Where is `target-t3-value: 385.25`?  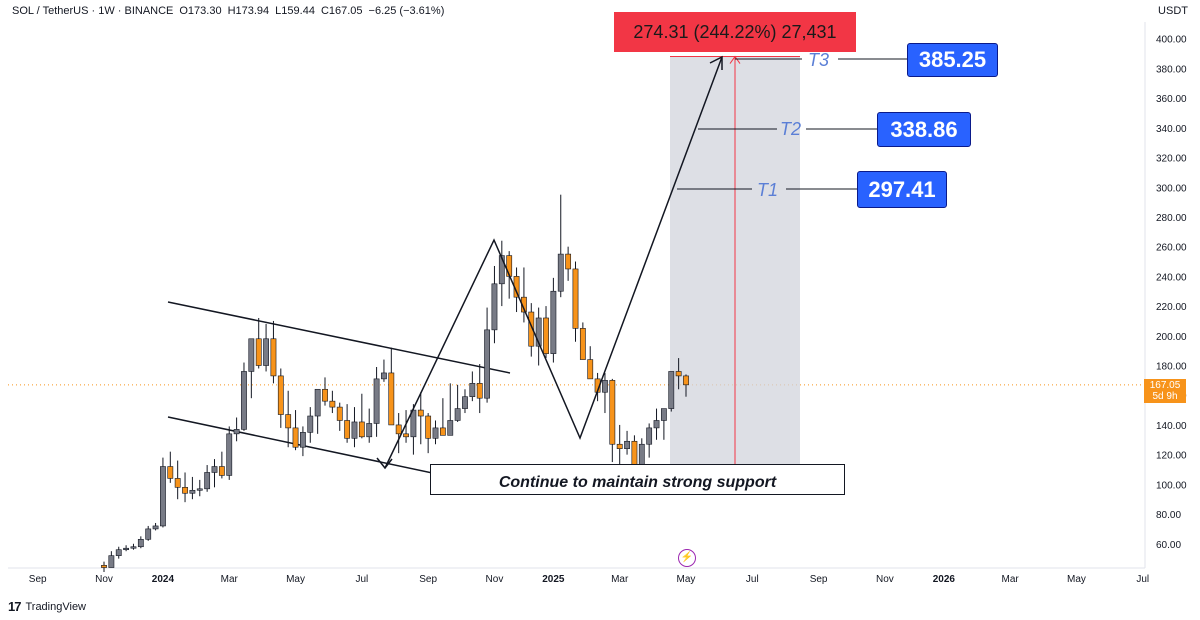 target-t3-value: 385.25 is located at coordinates (952, 60).